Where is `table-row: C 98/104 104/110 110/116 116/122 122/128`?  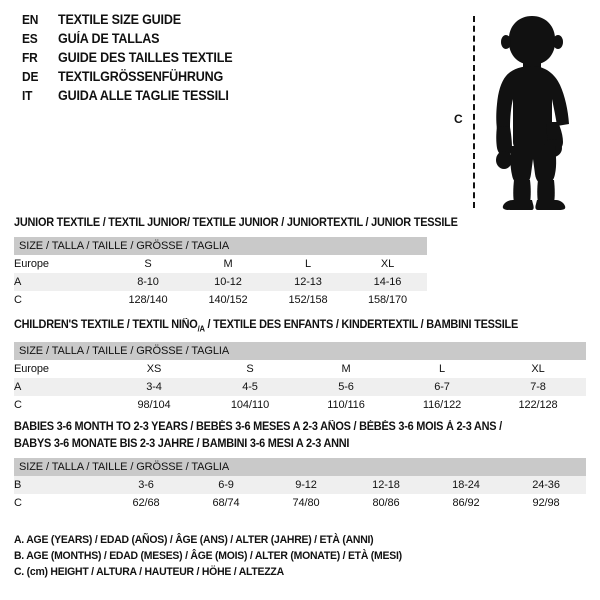
table-row: C 98/104 104/110 110/116 116/122 122/128 is located at coordinates (300, 405).